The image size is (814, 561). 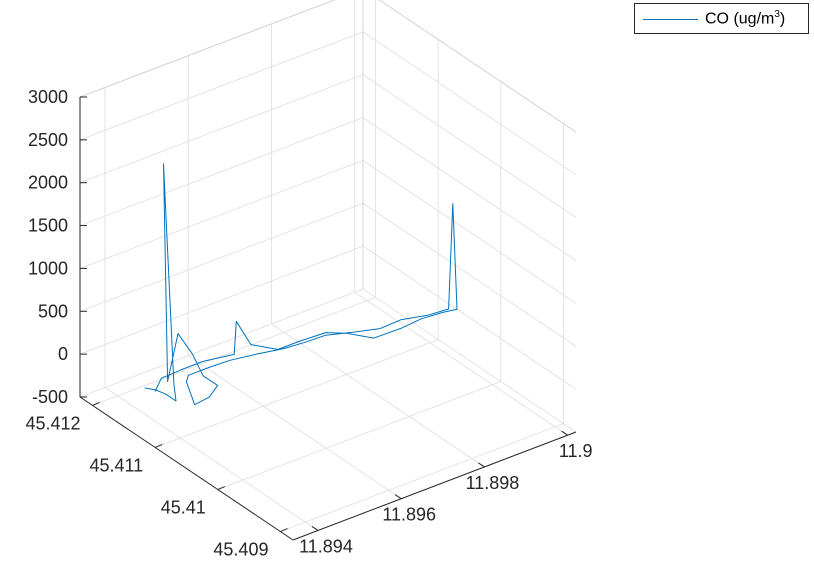 I want to click on y-tick-label: 45.41, so click(x=183, y=508).